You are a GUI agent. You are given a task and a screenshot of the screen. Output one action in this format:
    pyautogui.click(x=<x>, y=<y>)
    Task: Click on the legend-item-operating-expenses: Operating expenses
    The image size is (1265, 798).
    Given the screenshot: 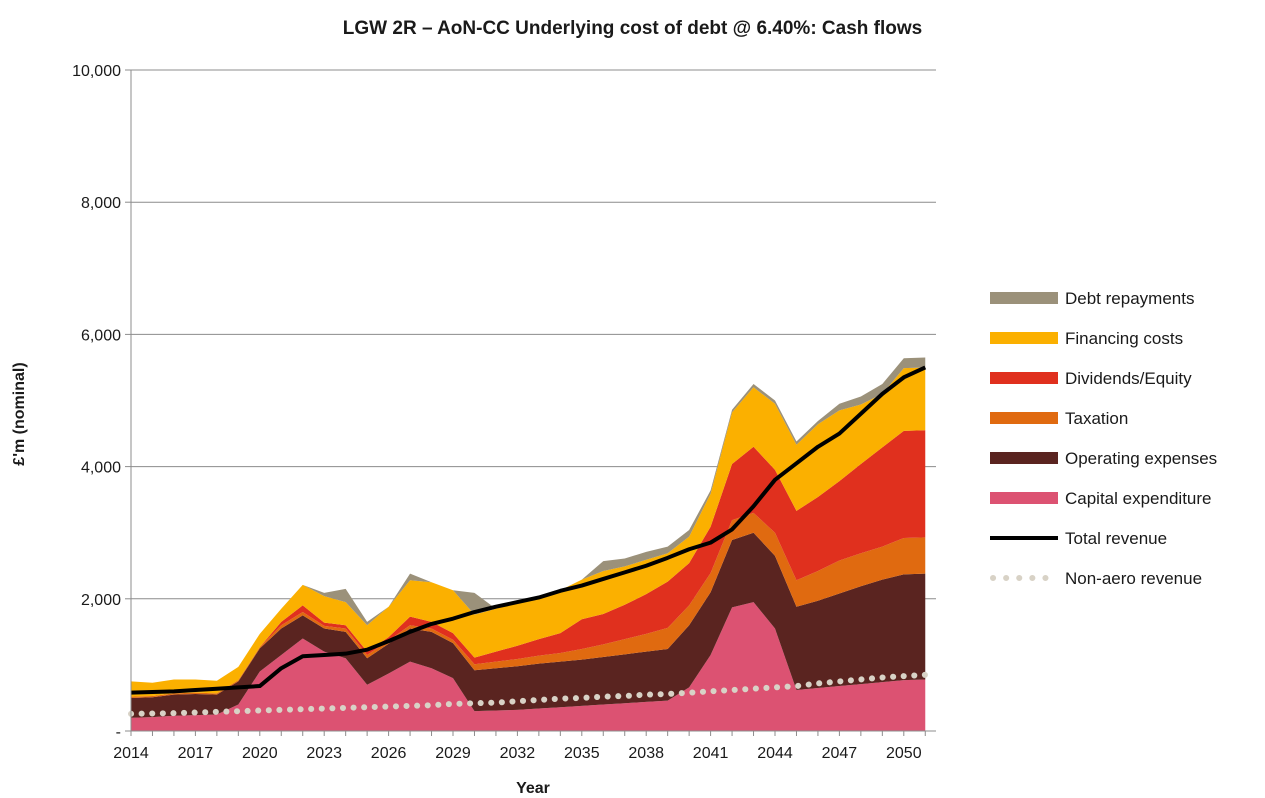 What is the action you would take?
    pyautogui.click(x=1103, y=458)
    